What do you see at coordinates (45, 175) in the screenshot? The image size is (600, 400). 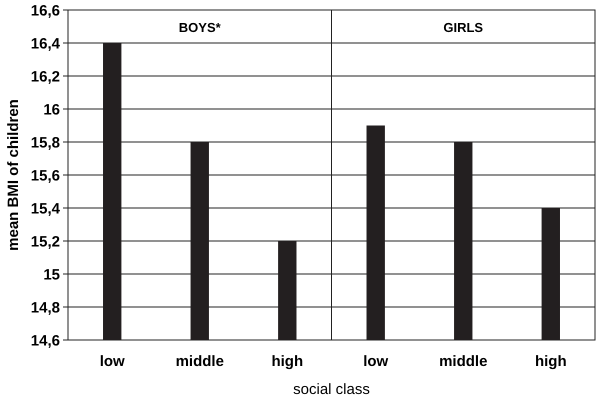 I see `y-tick-label: 15,6` at bounding box center [45, 175].